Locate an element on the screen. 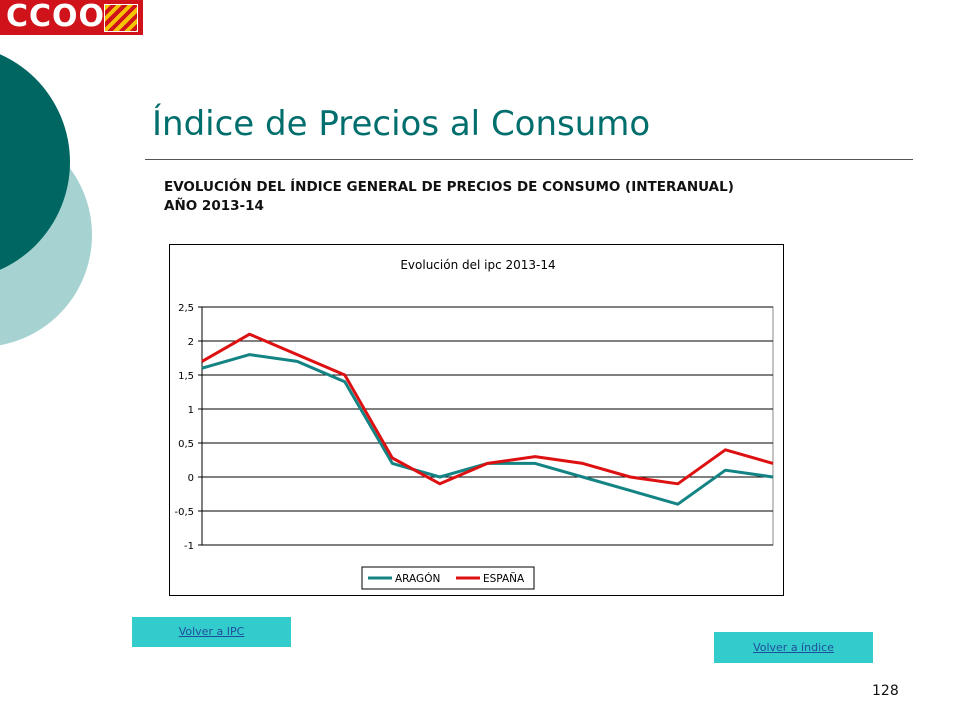  y-tick-label: -1 is located at coordinates (189, 546).